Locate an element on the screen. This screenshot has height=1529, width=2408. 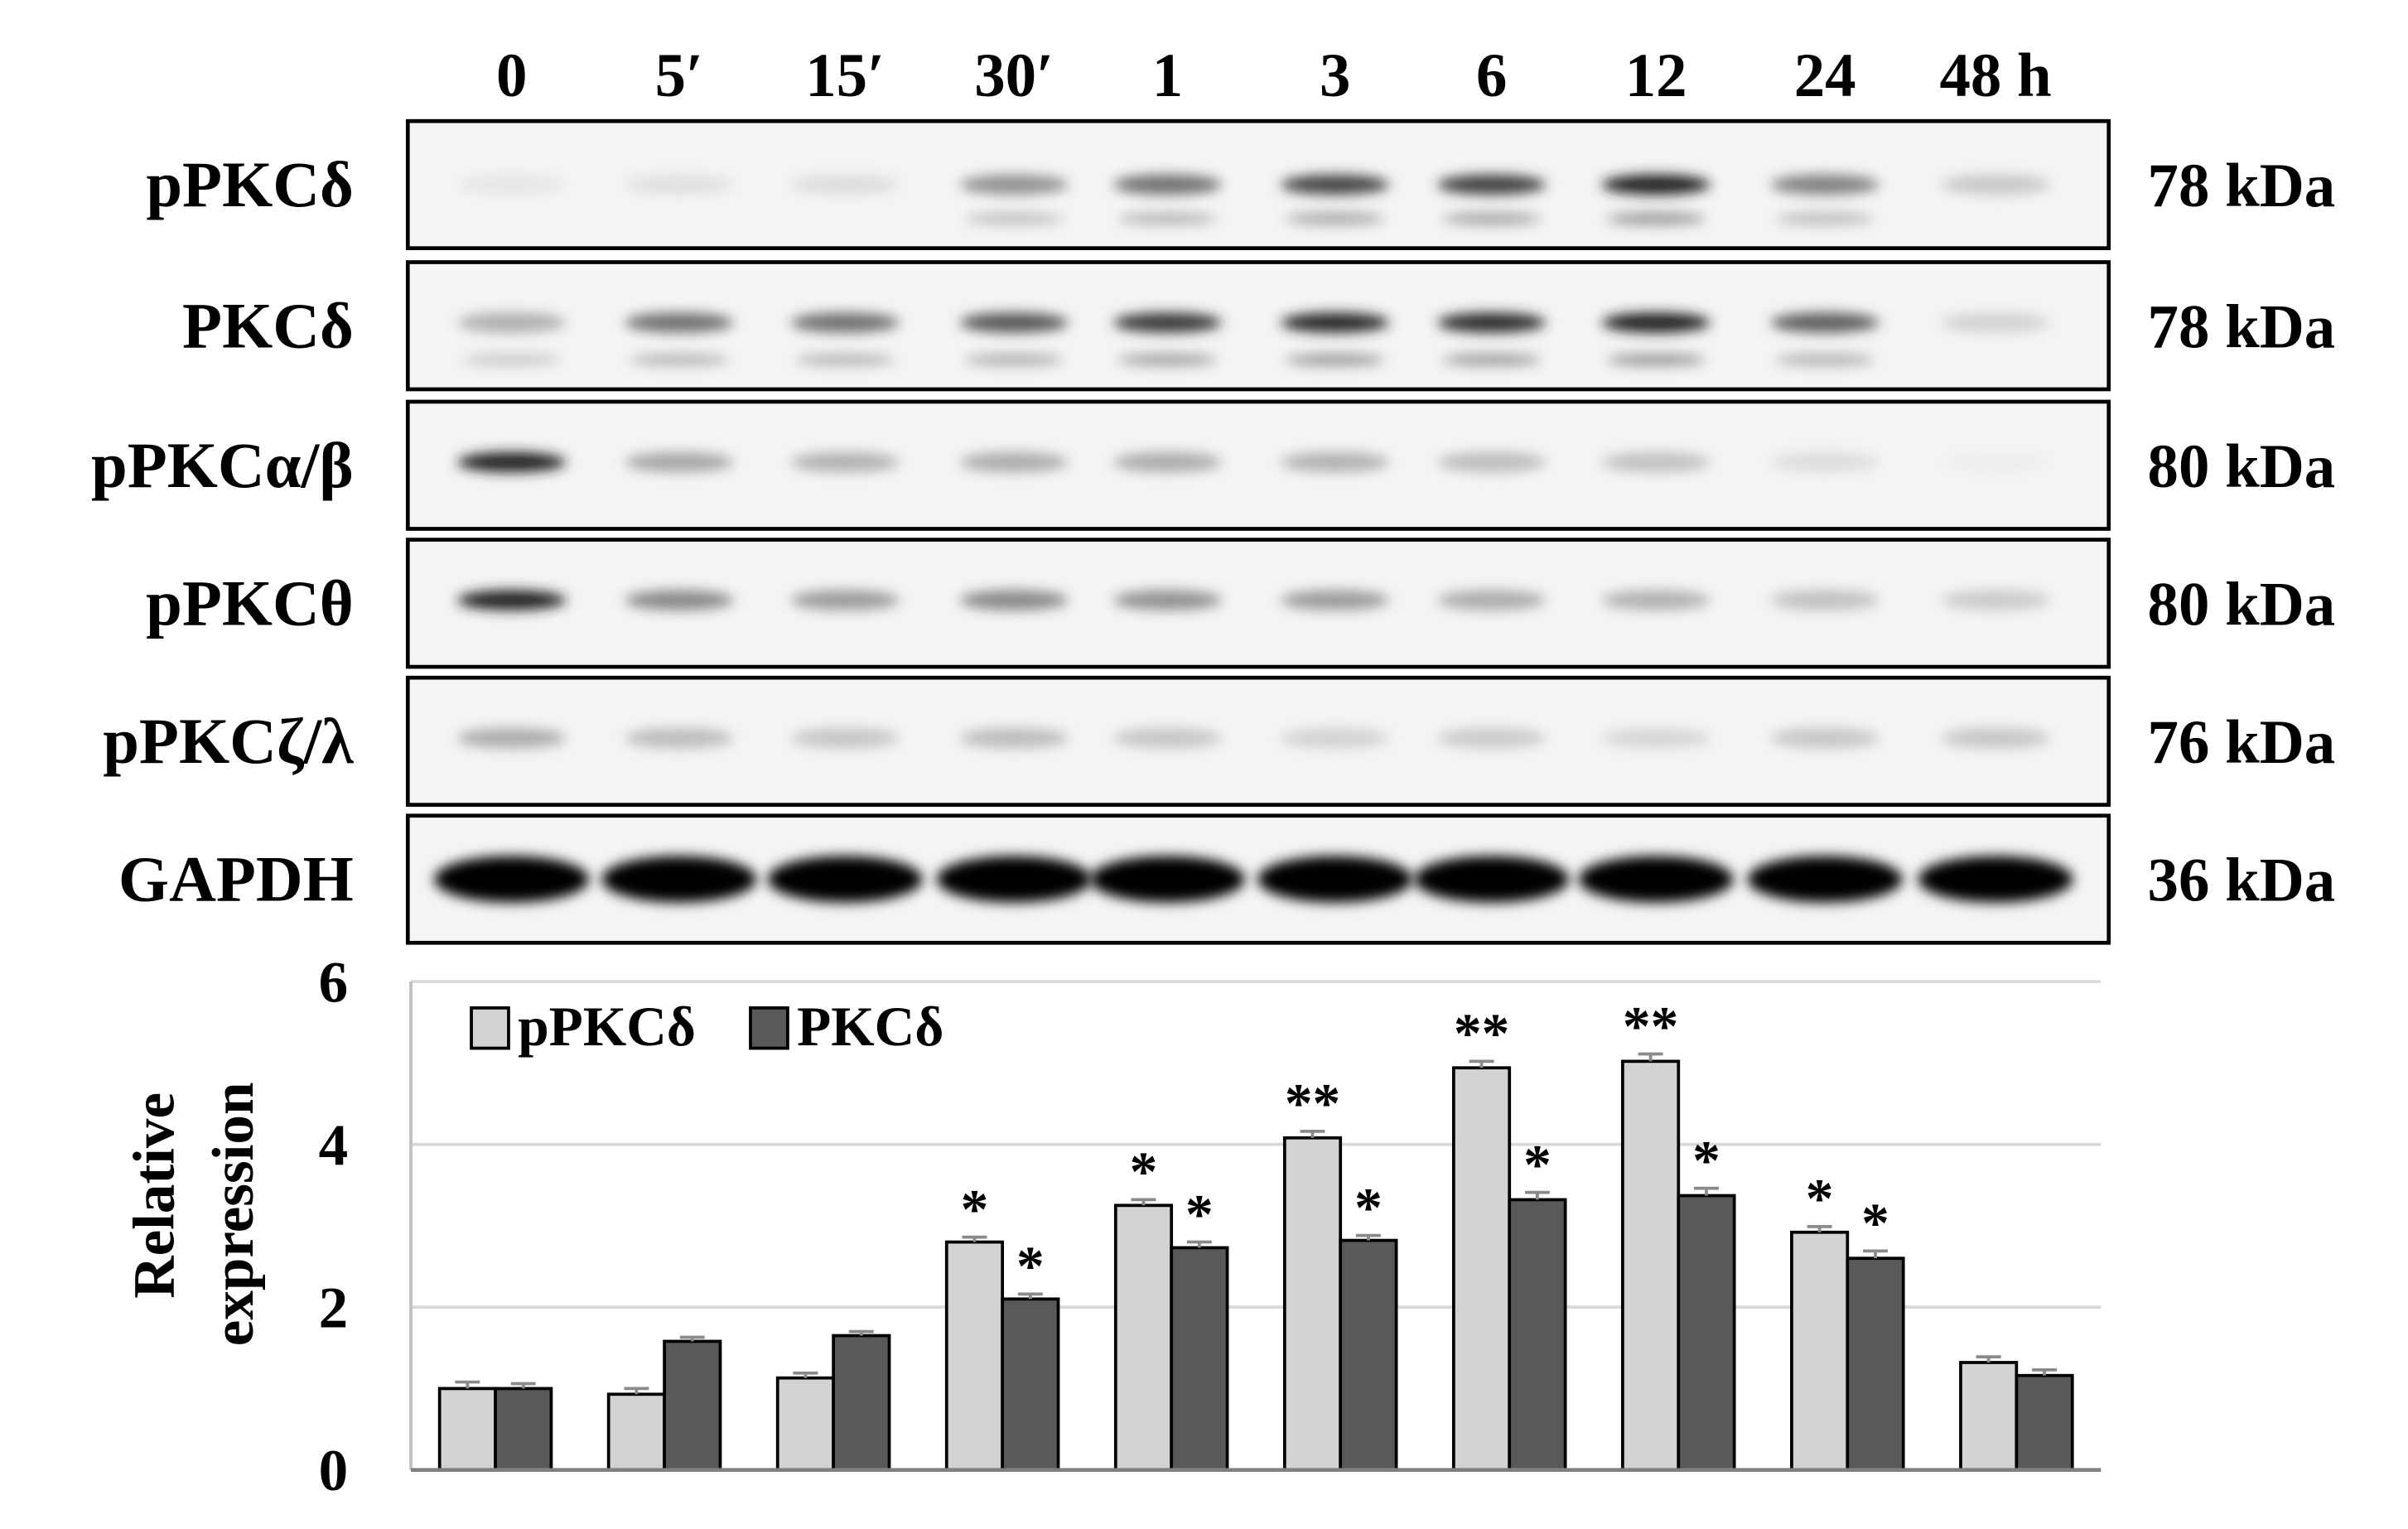
time-label: 30′ is located at coordinates (1014, 75).